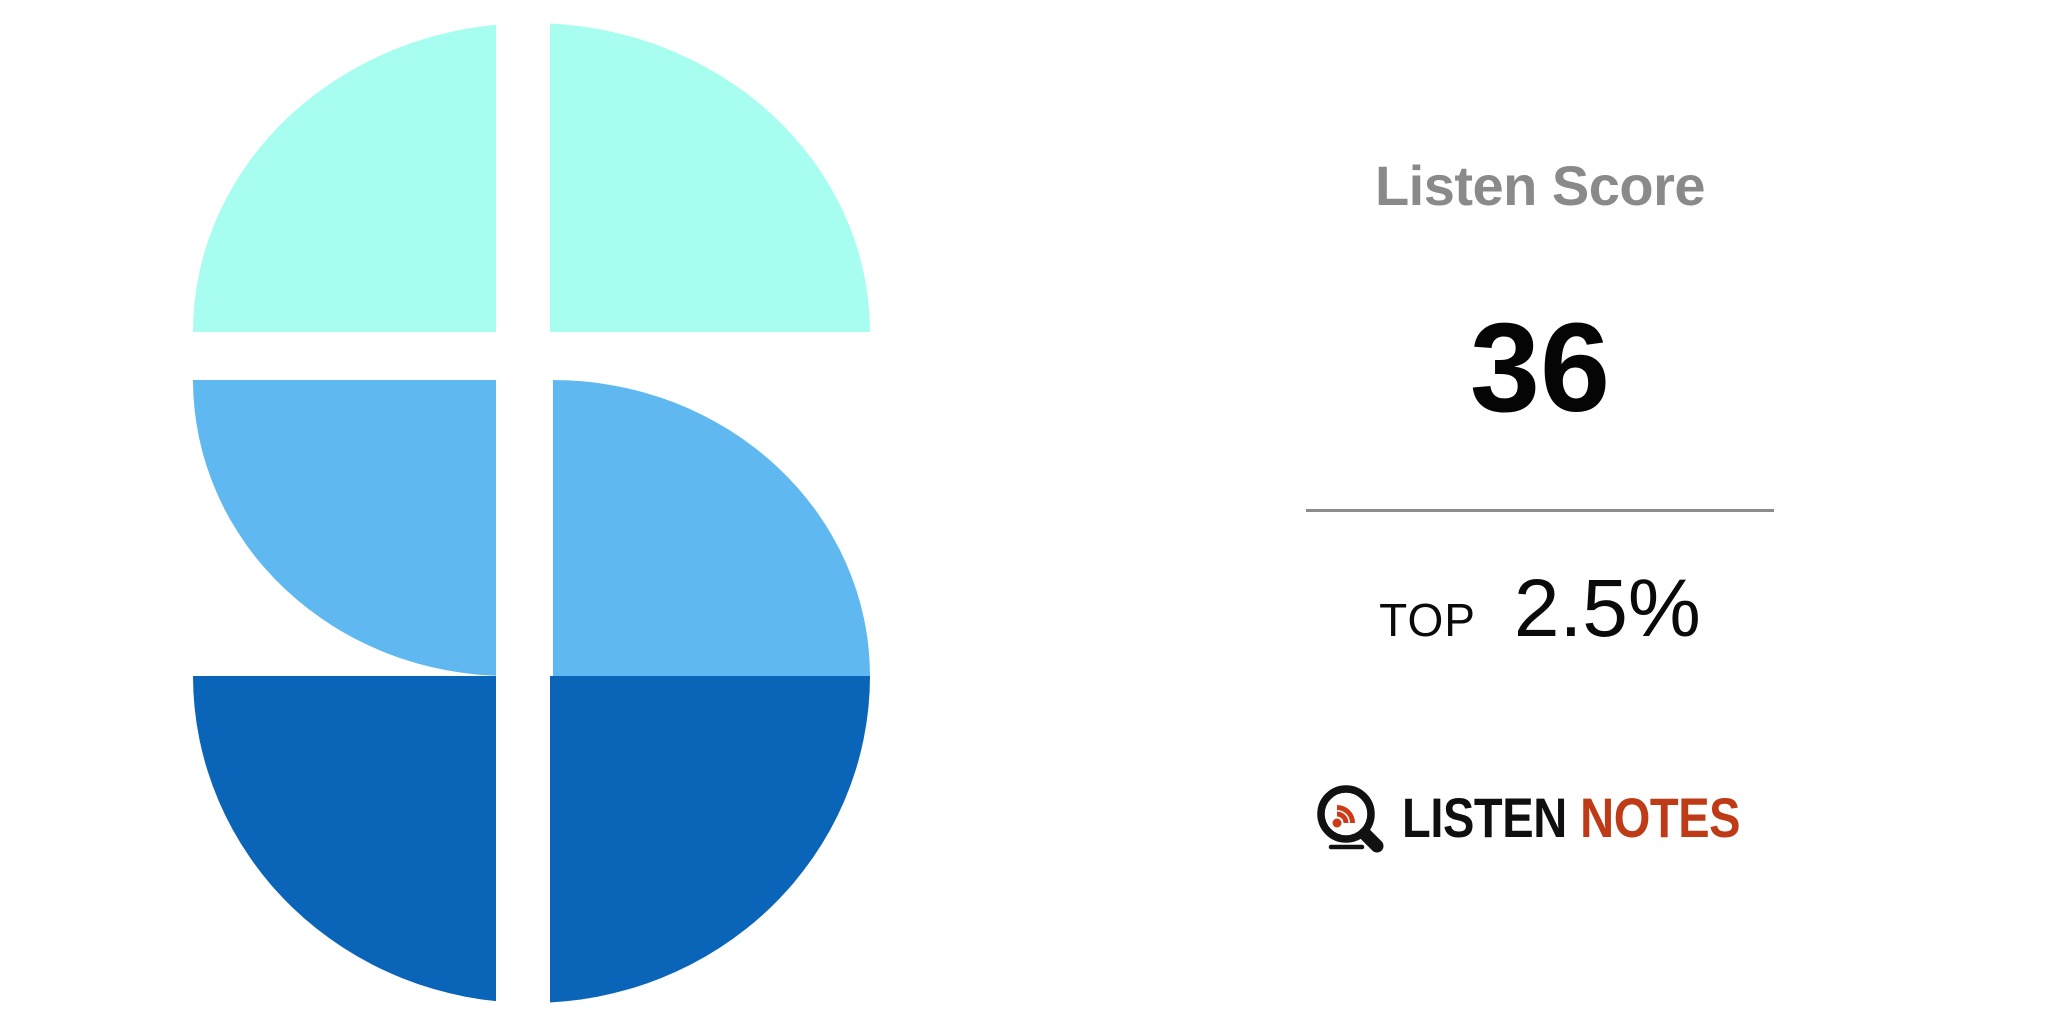 The height and width of the screenshot is (1024, 2048). I want to click on magnifier-glass-circle, so click(1346, 814).